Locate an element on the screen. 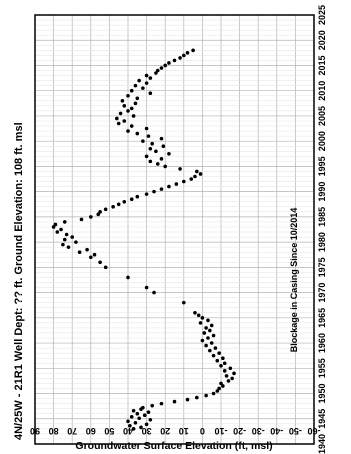 Image resolution: width=351 pixels, height=454 pixels. y-axis-title: Groundwater Surface Elevation (ft, msl) is located at coordinates (173, 446).